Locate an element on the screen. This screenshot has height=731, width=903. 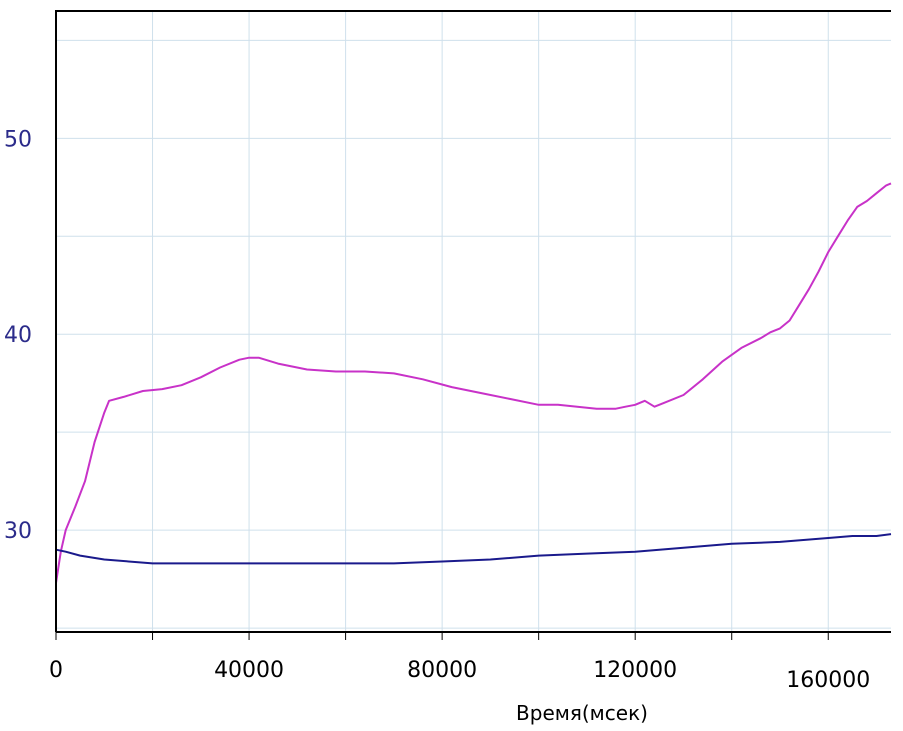
x-tick-label: 80000 is located at coordinates (442, 670).